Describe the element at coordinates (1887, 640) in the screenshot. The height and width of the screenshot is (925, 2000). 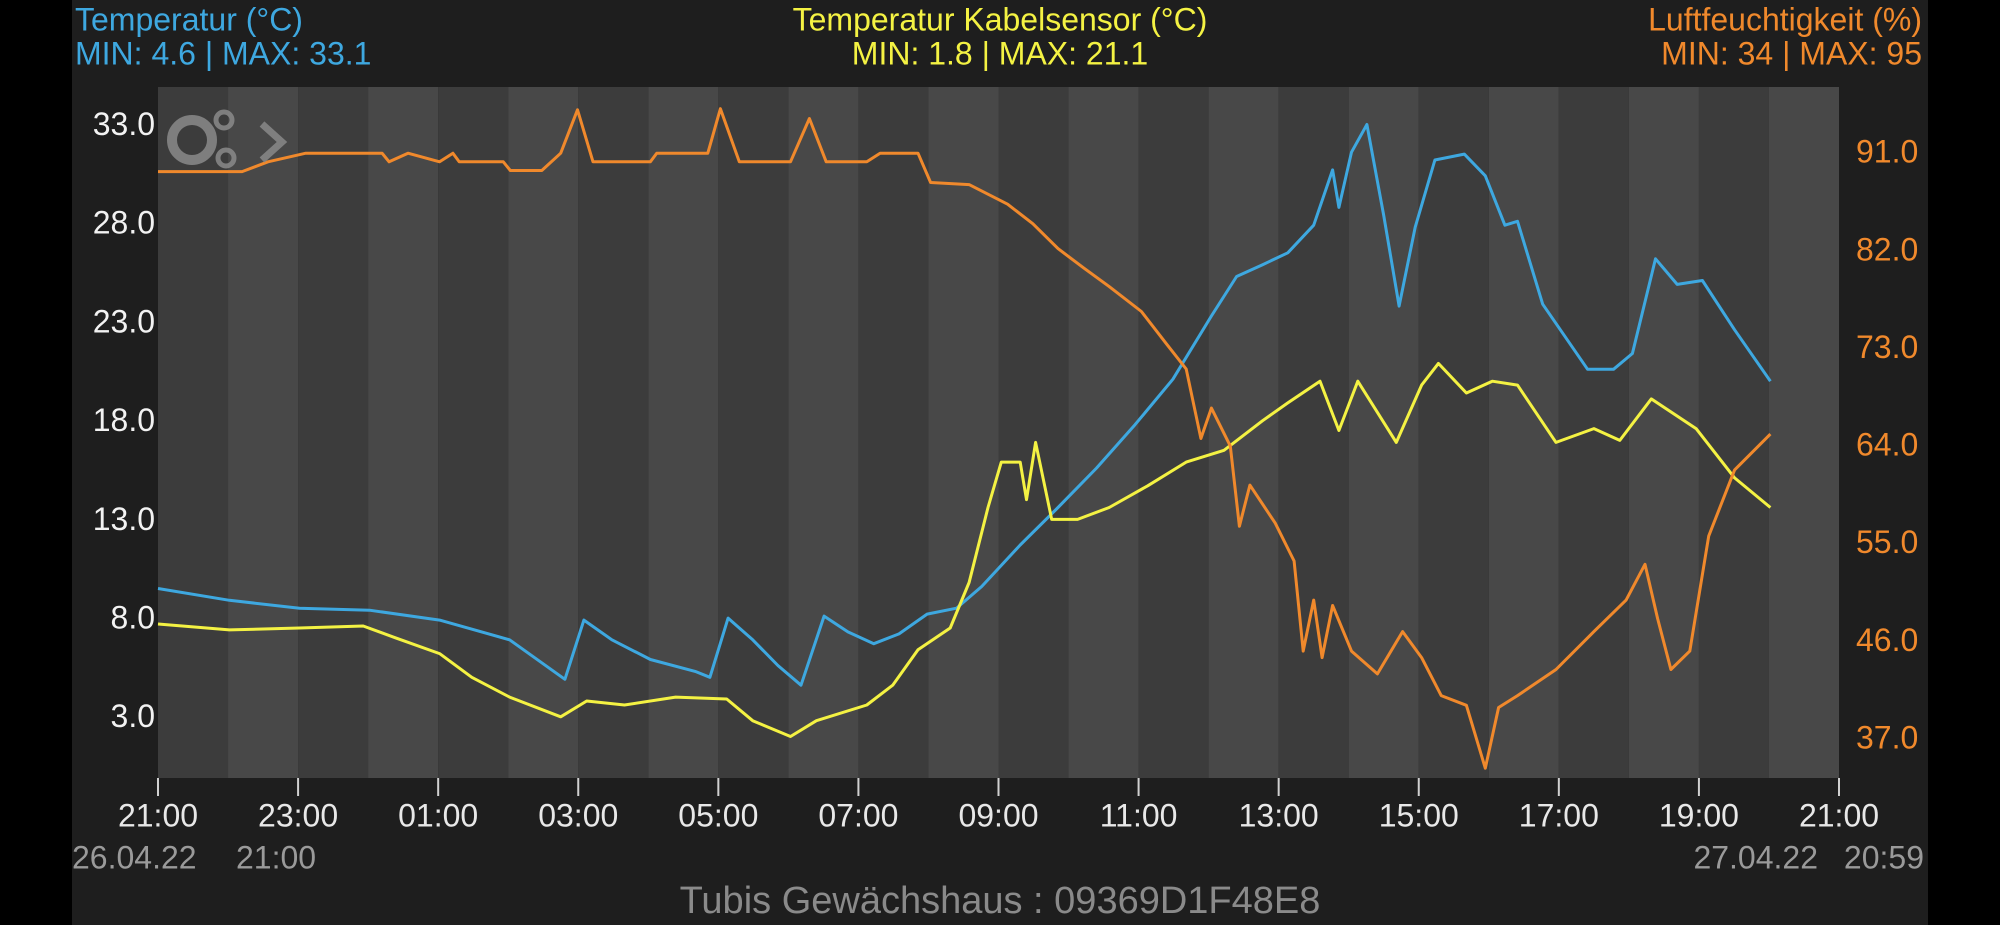
I see `y2-tick-label: 46.0` at that location.